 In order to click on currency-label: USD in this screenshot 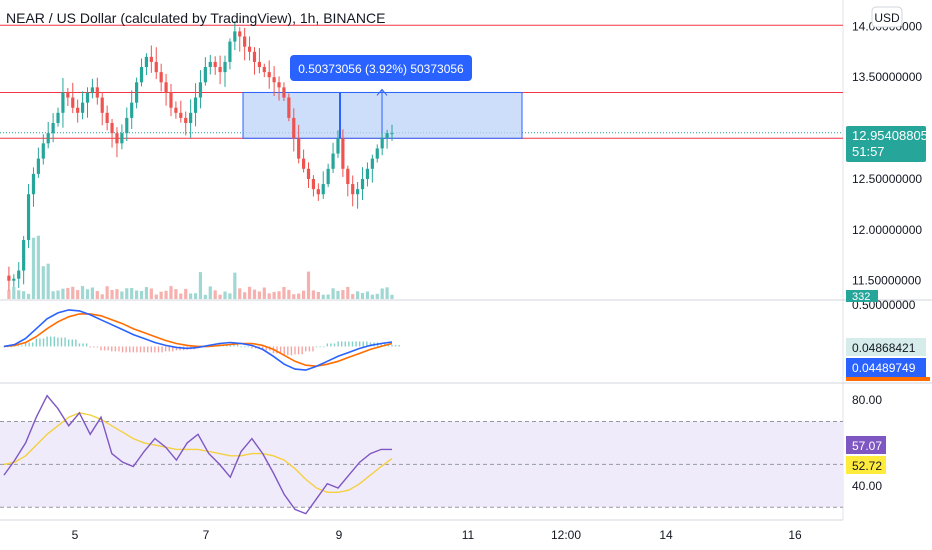, I will do `click(887, 18)`.